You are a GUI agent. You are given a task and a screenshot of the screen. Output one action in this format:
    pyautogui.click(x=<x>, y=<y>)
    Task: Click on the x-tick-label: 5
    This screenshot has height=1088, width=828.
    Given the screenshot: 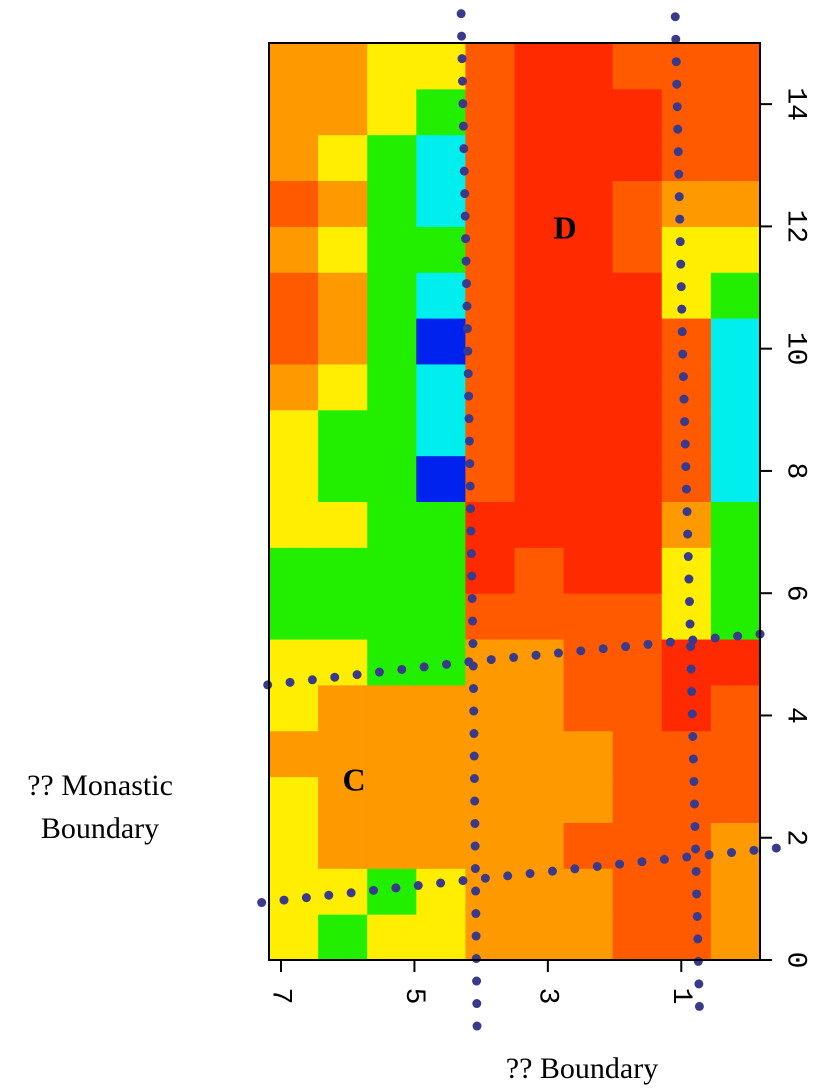 What is the action you would take?
    pyautogui.click(x=413, y=996)
    